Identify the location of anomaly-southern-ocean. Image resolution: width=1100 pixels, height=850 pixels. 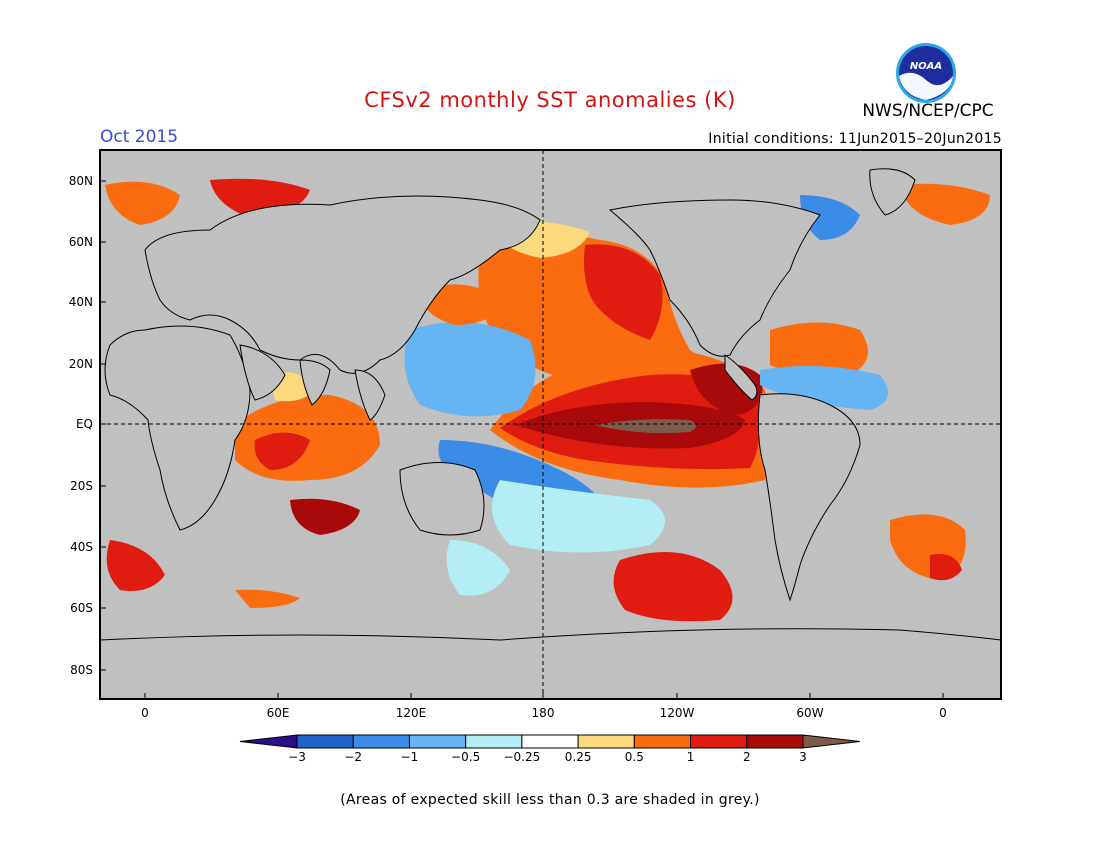
(267, 598).